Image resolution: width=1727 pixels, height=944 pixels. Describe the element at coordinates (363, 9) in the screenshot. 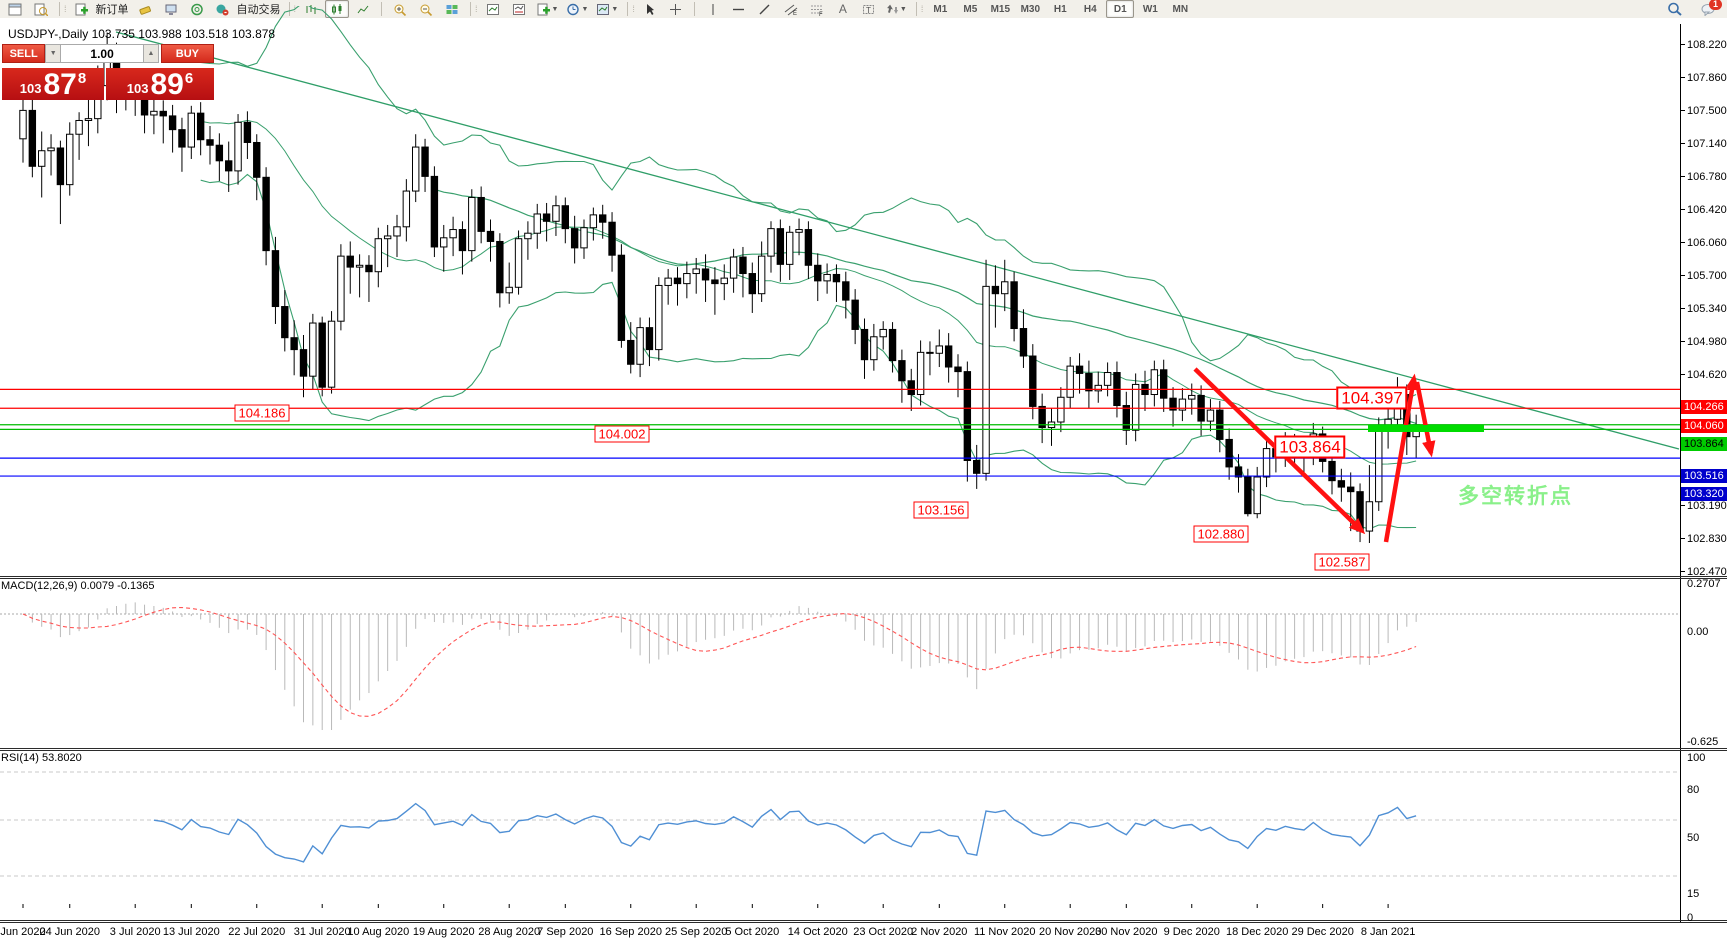

I see `line-chart-icon` at that location.